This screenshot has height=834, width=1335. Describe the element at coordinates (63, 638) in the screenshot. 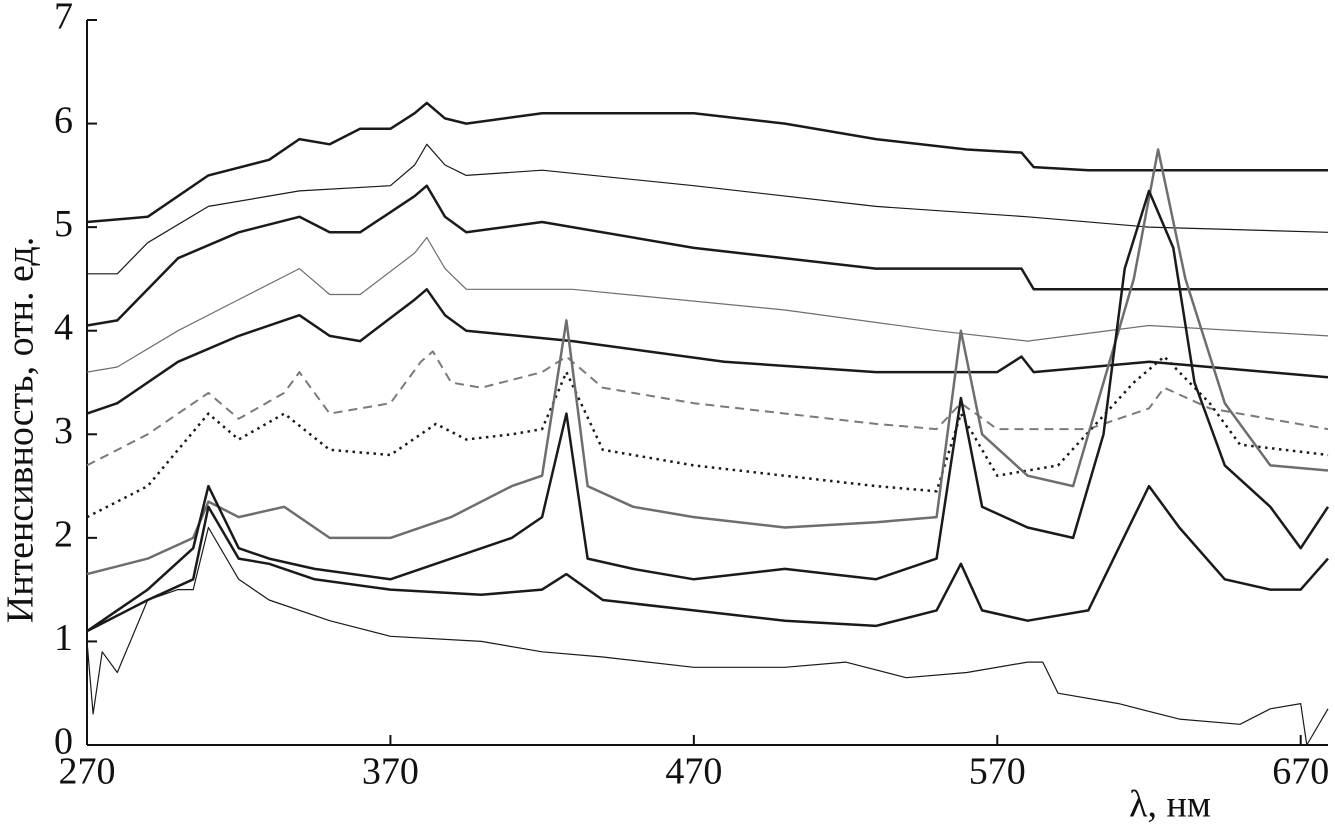

I see `y-tick-label: 1` at that location.